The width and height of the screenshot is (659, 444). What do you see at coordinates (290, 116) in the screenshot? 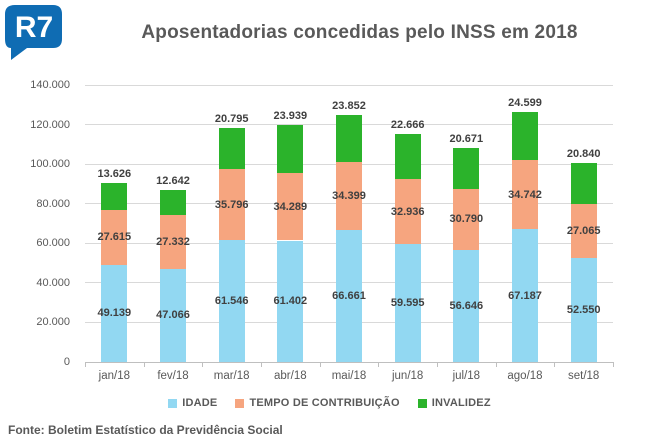
I see `bar-value-label: 23.939` at bounding box center [290, 116].